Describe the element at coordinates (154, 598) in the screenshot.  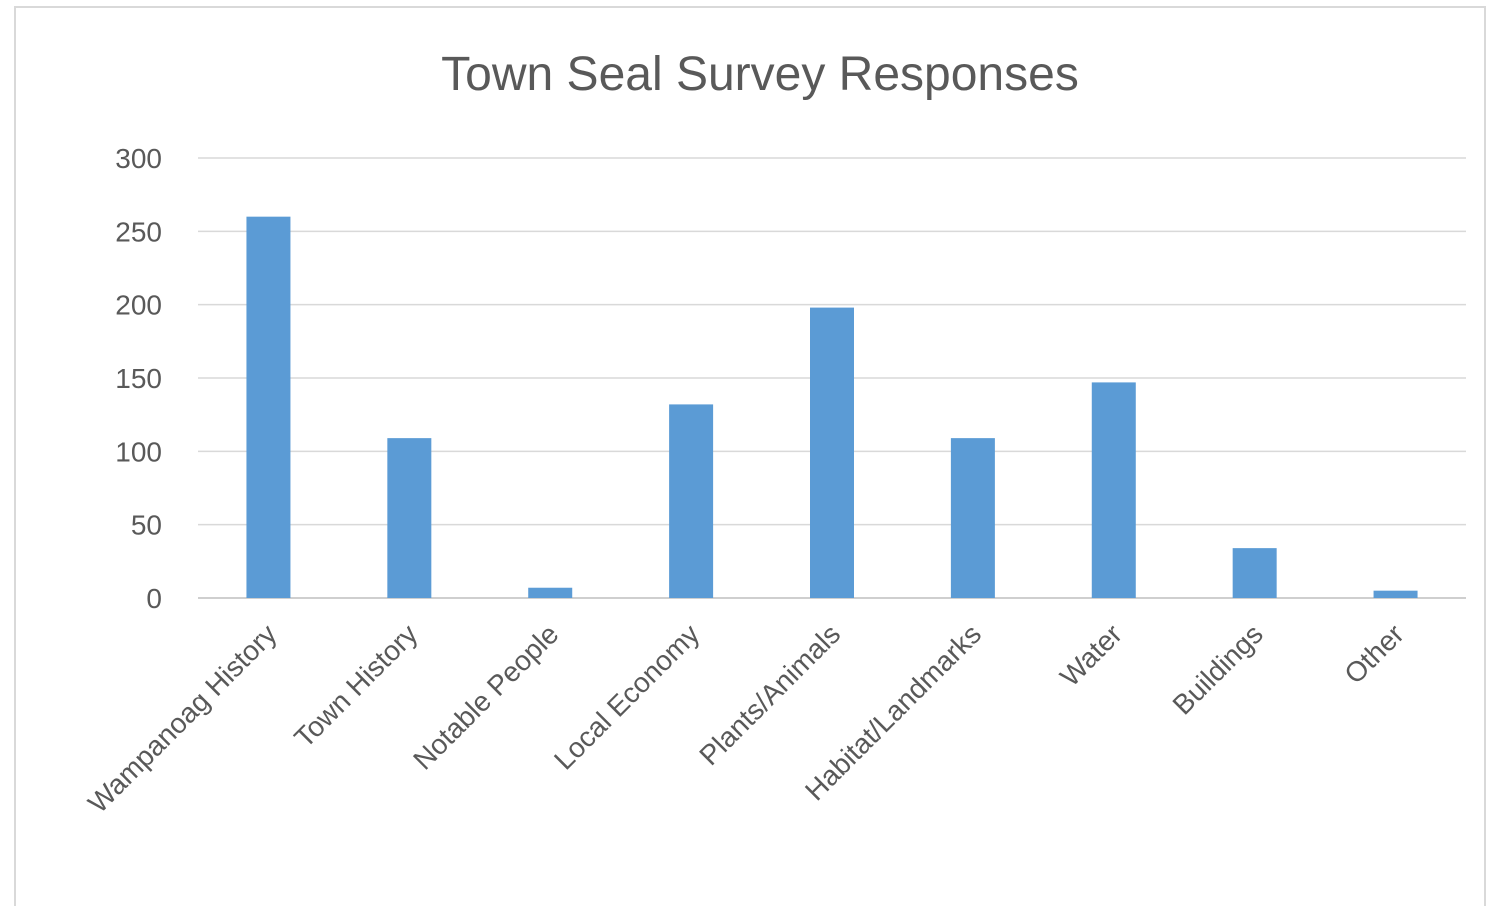
I see `y-tick-label: 0` at that location.